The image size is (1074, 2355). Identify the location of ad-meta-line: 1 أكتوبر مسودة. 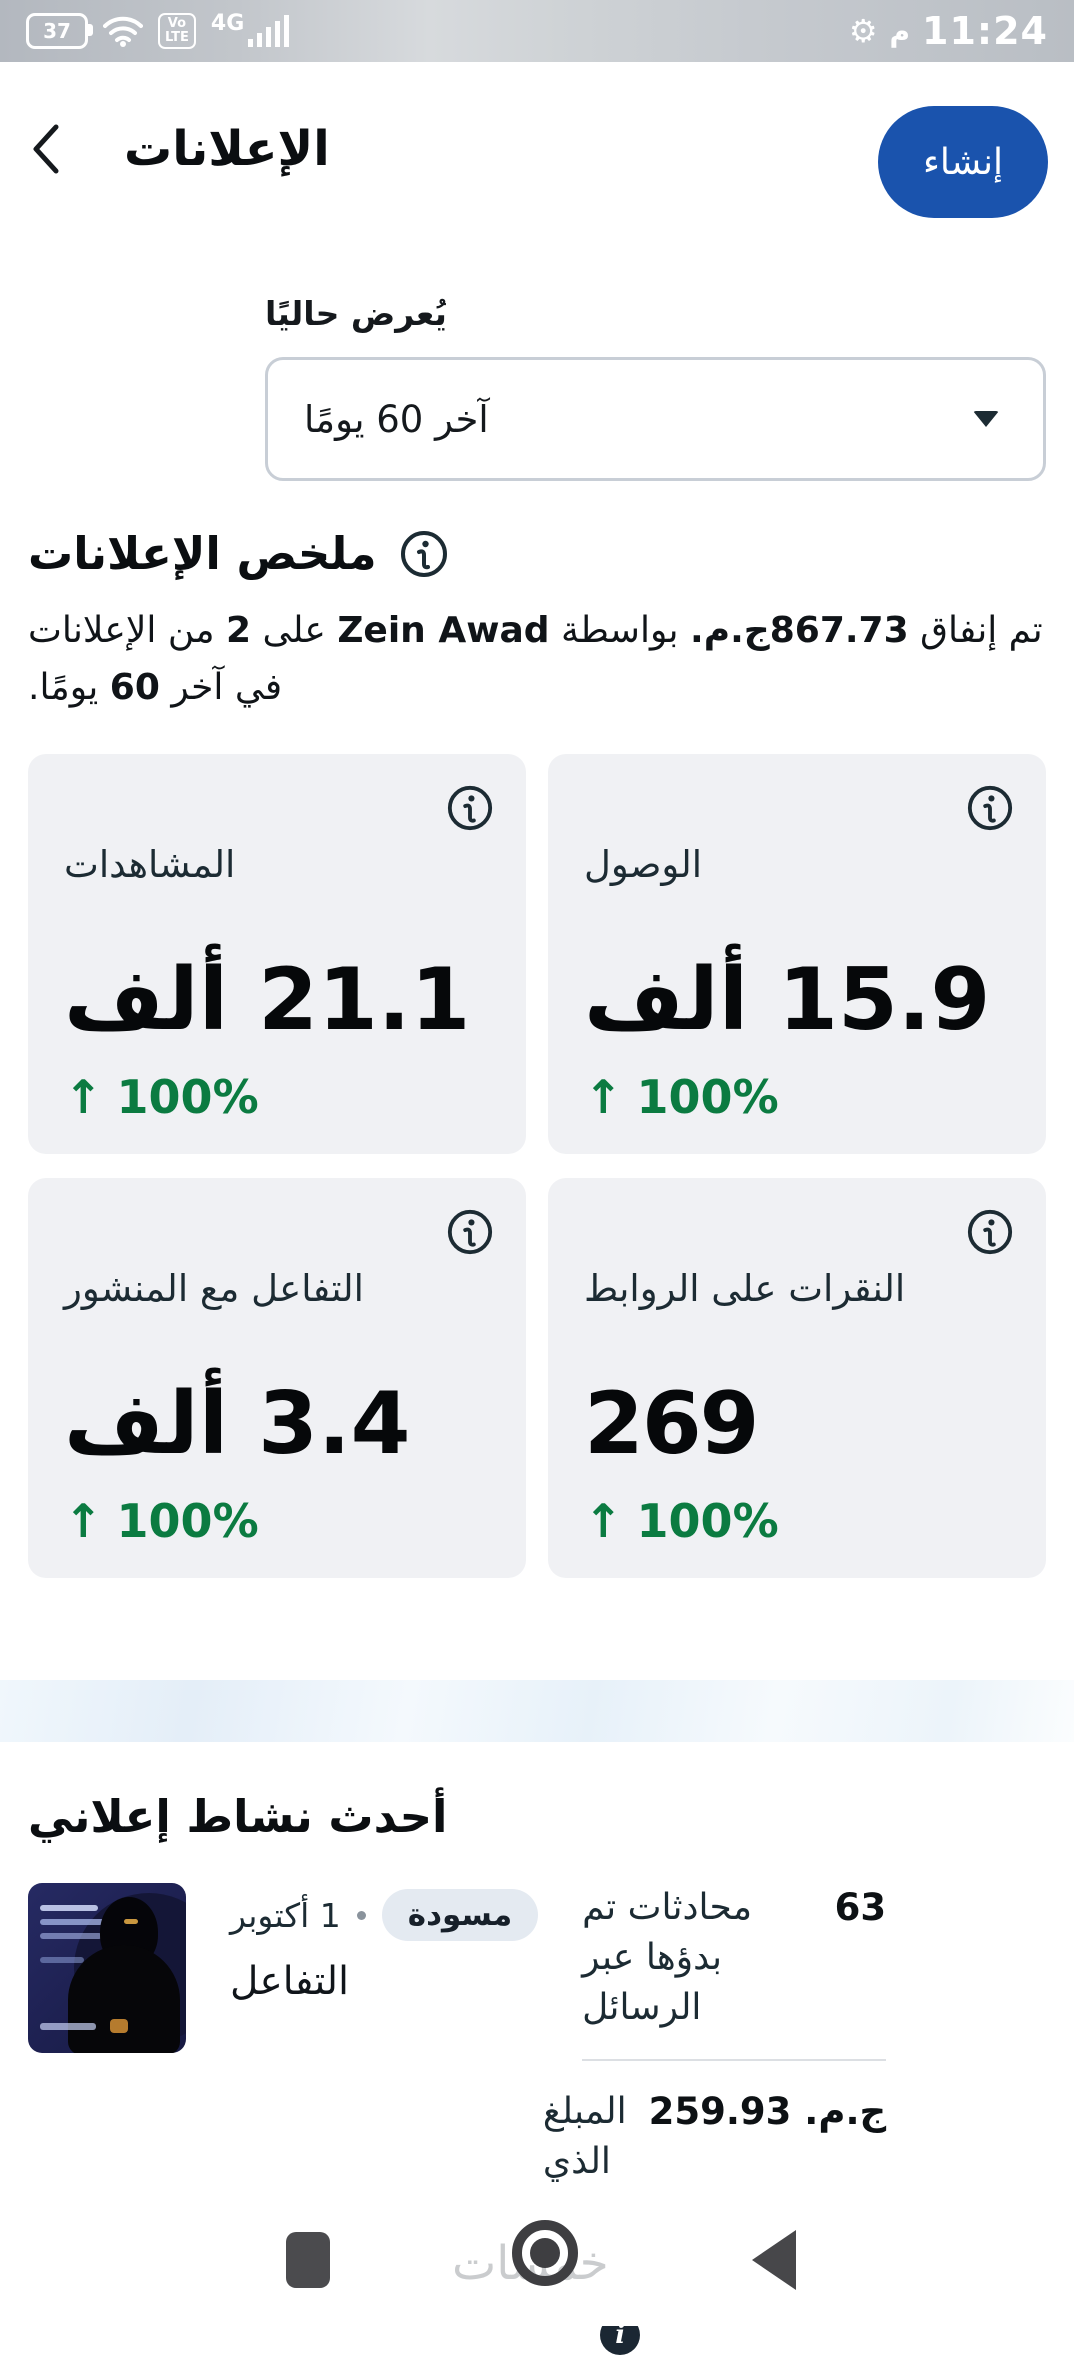
(384, 1915).